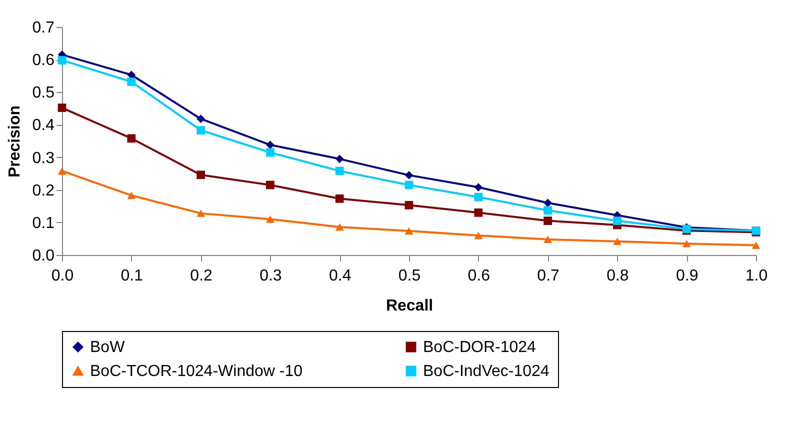  What do you see at coordinates (617, 276) in the screenshot?
I see `x-tick-label: 0.8` at bounding box center [617, 276].